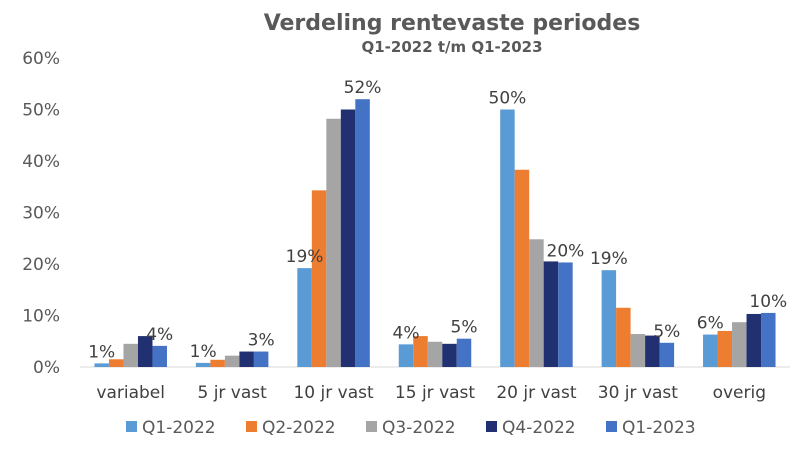 This screenshot has width=805, height=449. I want to click on data-label: 10%, so click(768, 302).